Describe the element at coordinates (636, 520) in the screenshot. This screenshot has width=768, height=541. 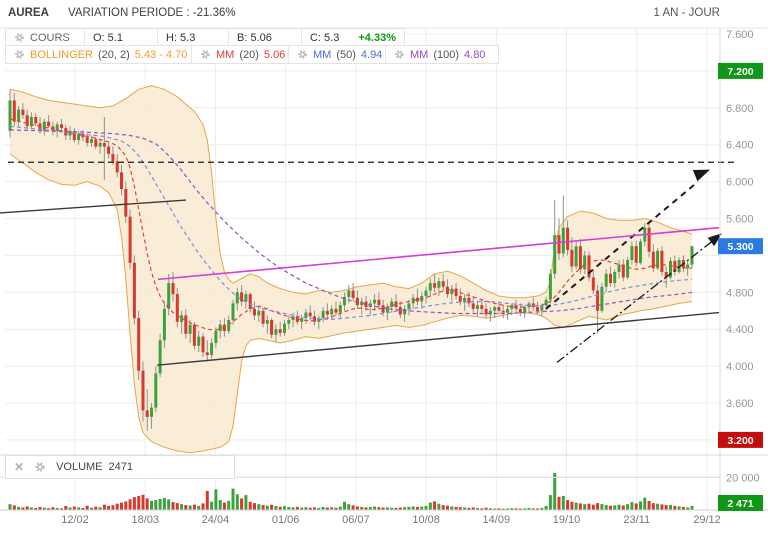
I see `svg-text: 23/11` at that location.